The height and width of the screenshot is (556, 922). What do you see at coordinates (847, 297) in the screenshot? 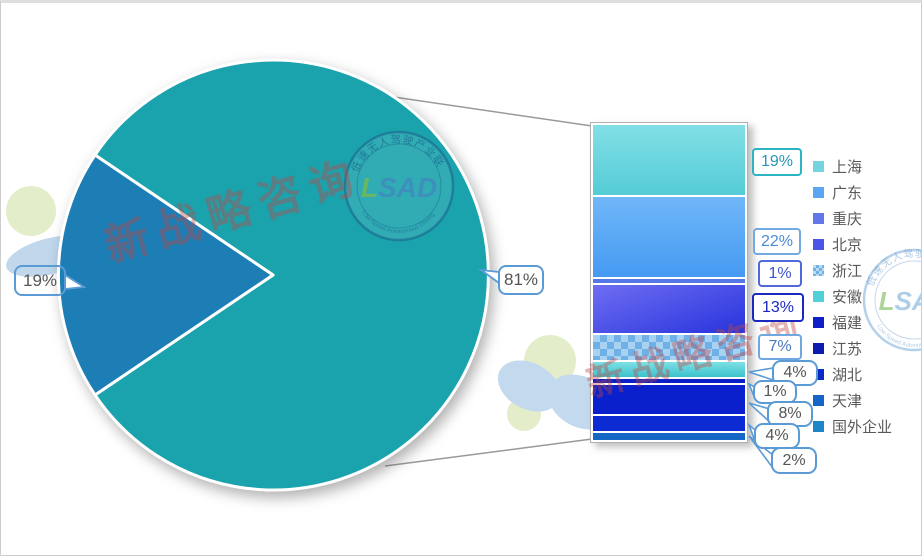
I see `legend-label: 安徽` at bounding box center [847, 297].